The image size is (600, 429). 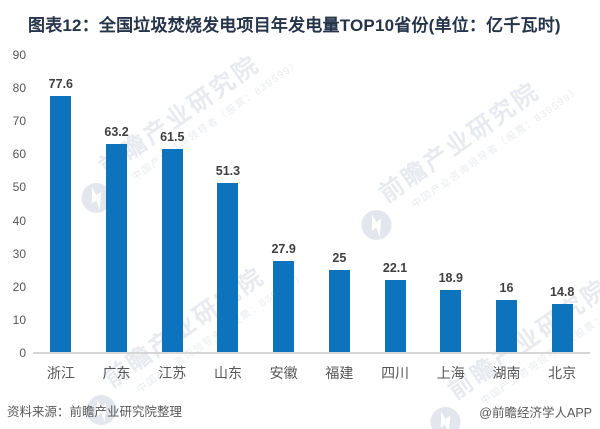 I want to click on x-axis-label: 广东, so click(x=116, y=373).